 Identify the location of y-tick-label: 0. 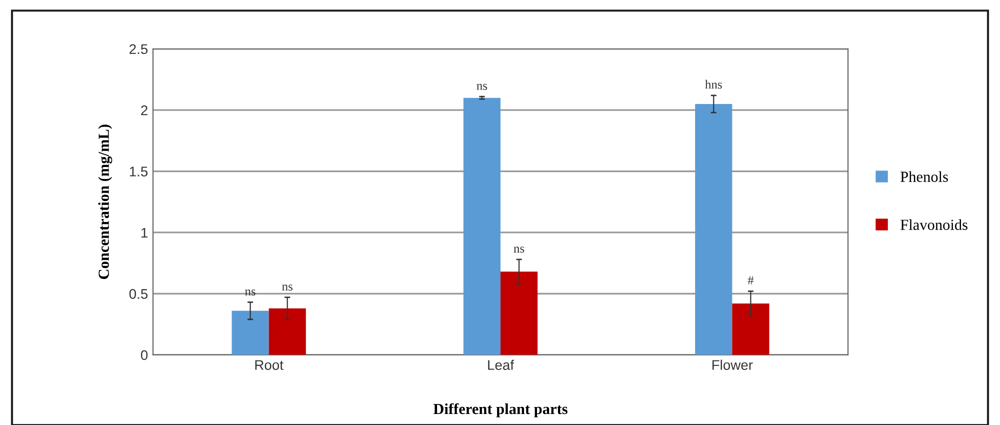
(144, 355).